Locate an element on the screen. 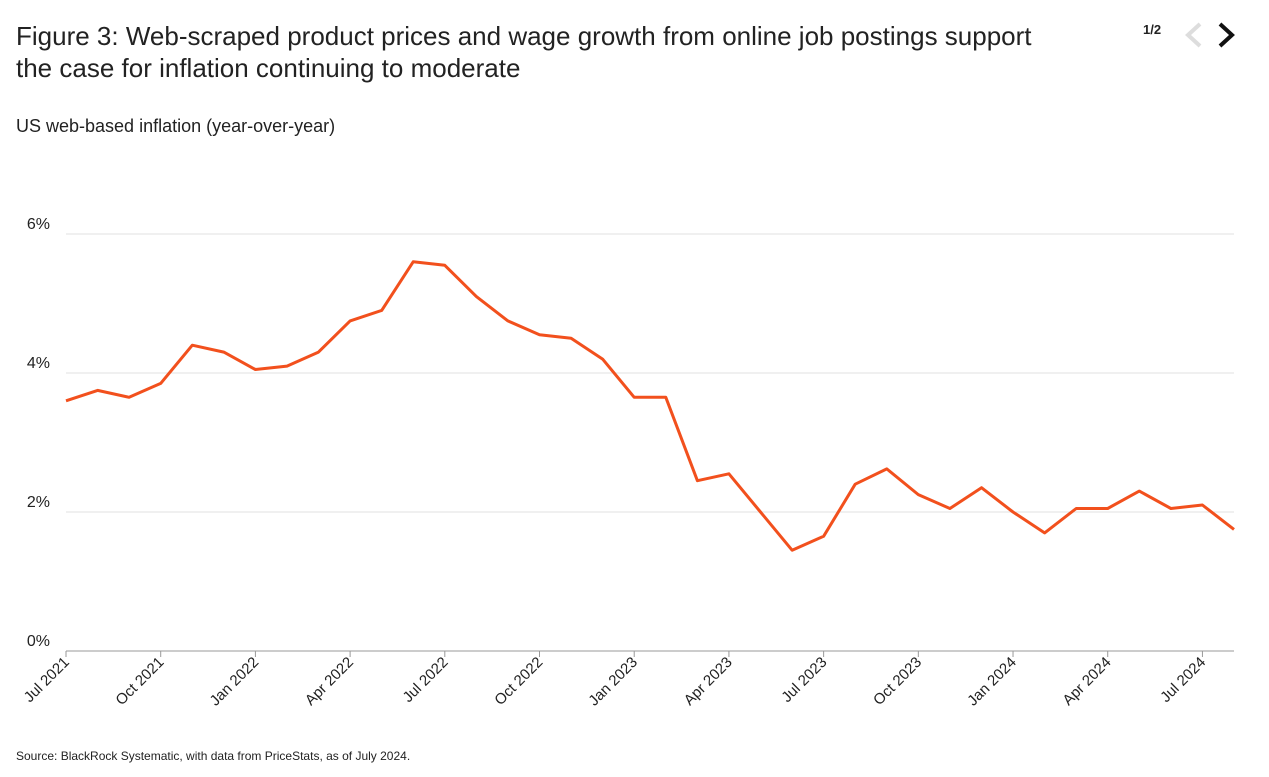  y-tick-label: 2% is located at coordinates (38, 502).